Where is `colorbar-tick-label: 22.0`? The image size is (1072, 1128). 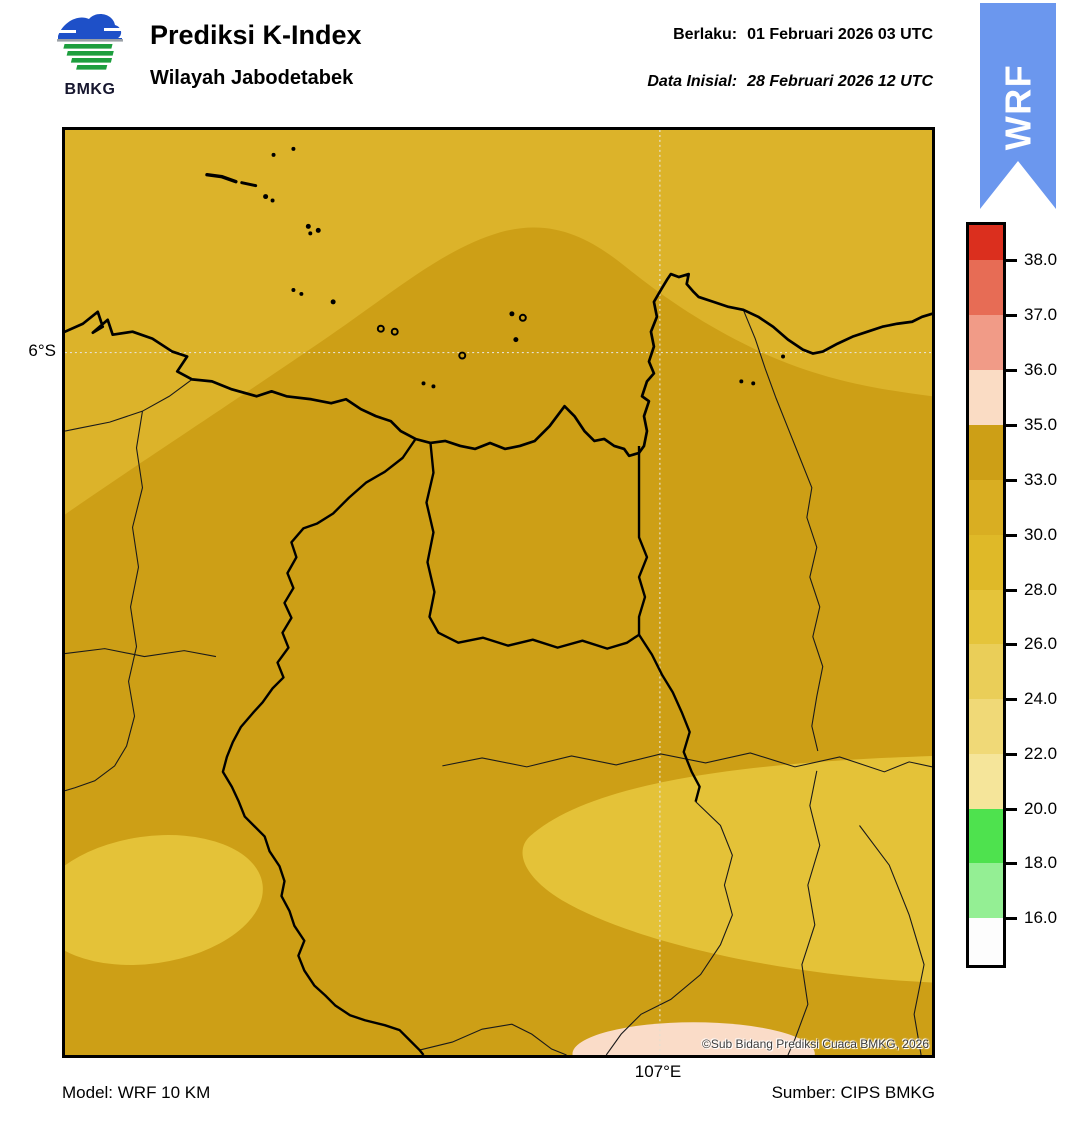 colorbar-tick-label: 22.0 is located at coordinates (1041, 753).